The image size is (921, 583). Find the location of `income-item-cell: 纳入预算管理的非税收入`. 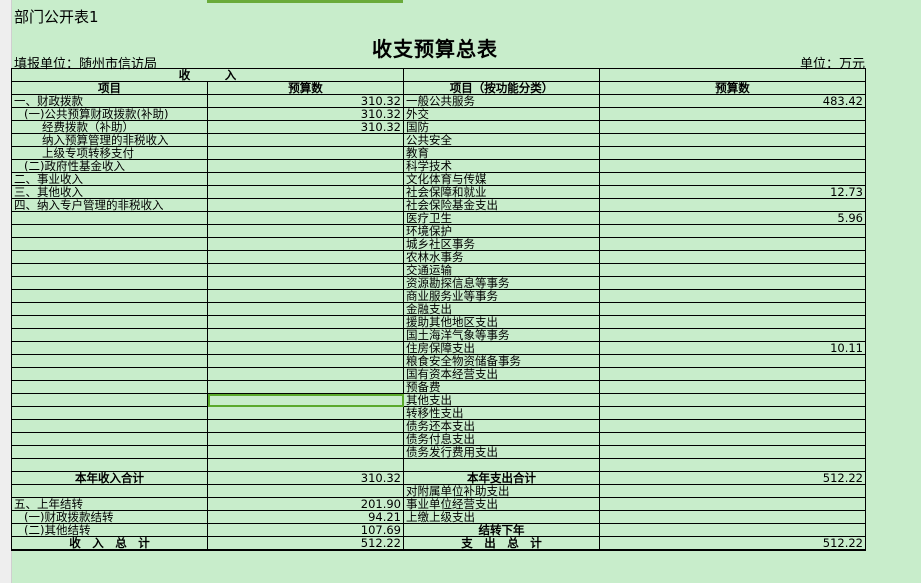

income-item-cell: 纳入预算管理的非税收入 is located at coordinates (109, 140).